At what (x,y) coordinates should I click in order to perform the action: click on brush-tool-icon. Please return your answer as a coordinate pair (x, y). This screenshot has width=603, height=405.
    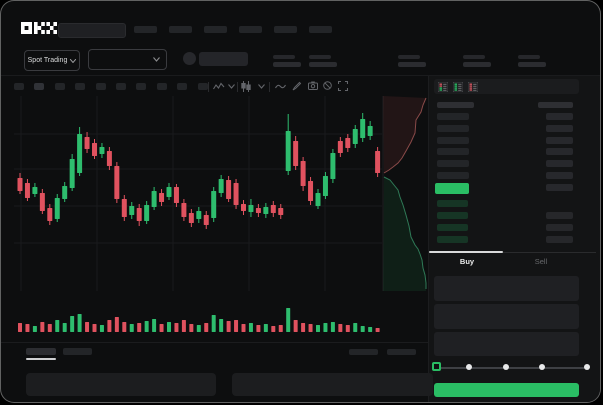
    Looking at the image, I should click on (297, 86).